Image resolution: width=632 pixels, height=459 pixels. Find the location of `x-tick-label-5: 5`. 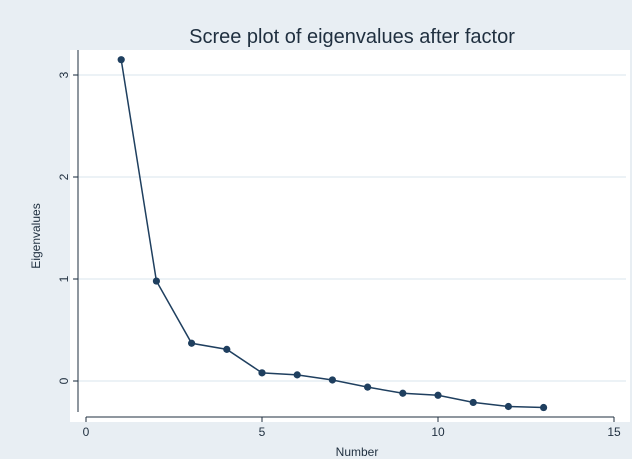

x-tick-label-5: 5 is located at coordinates (262, 432).